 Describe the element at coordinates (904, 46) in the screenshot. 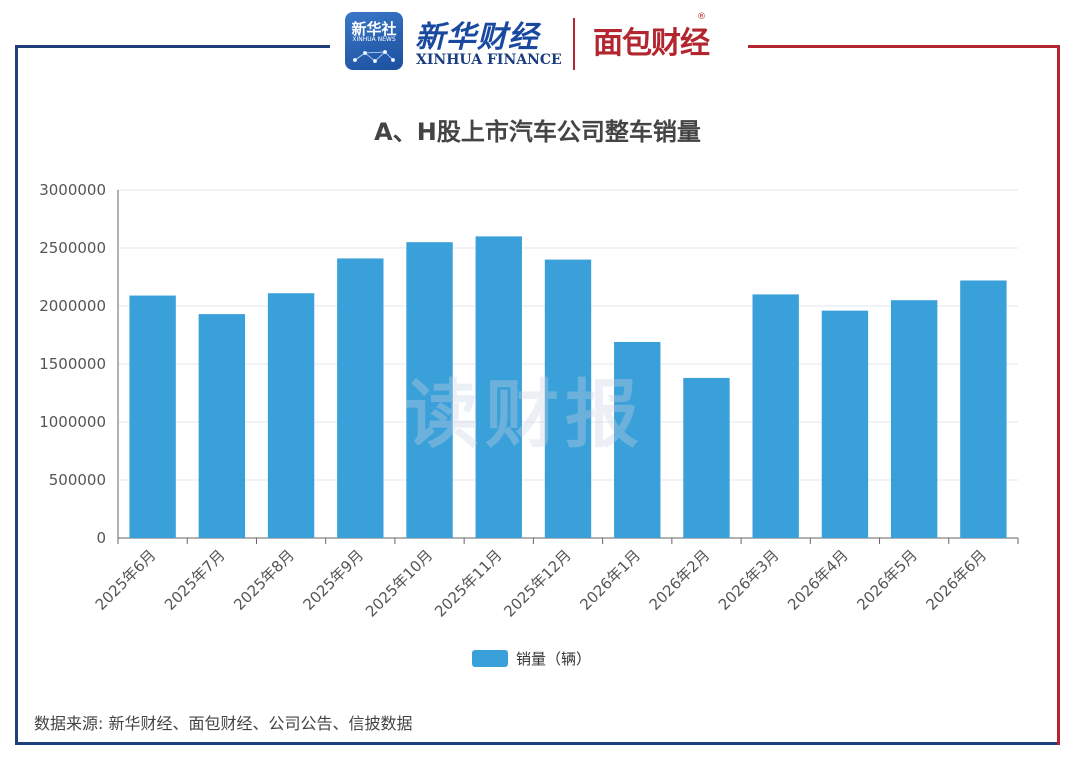

I see `frame-top-right` at that location.